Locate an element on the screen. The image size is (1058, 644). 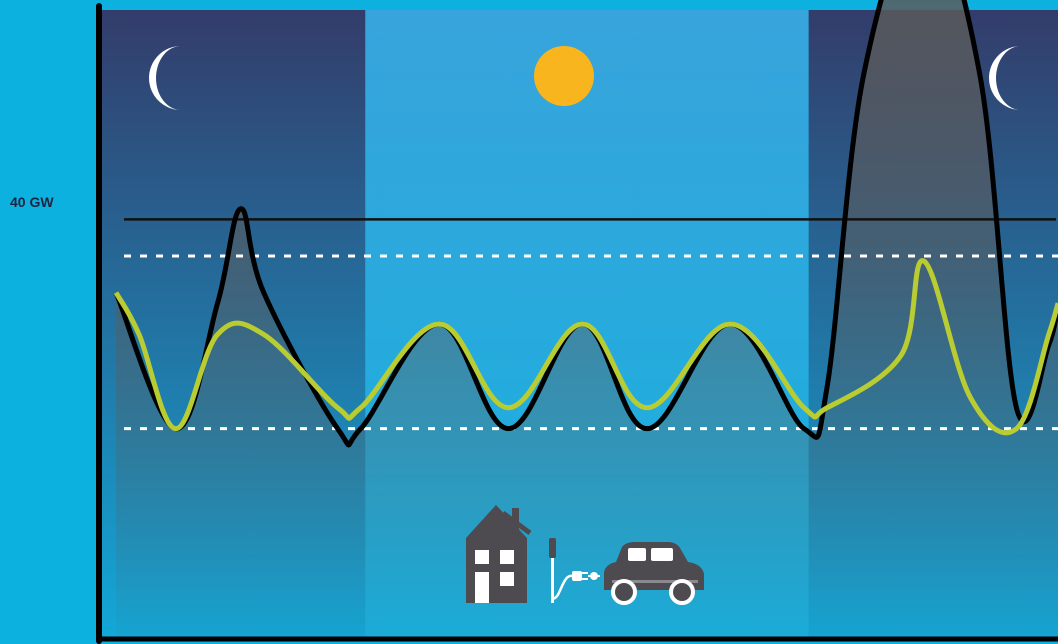
plug-icon is located at coordinates (575, 585).